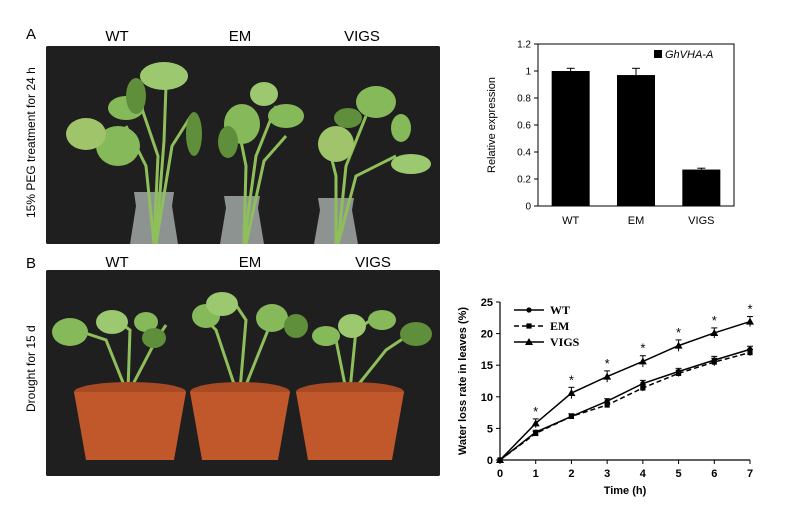 This screenshot has height=512, width=800. What do you see at coordinates (487, 366) in the screenshot?
I see `line-y-tick-label: 15` at bounding box center [487, 366].